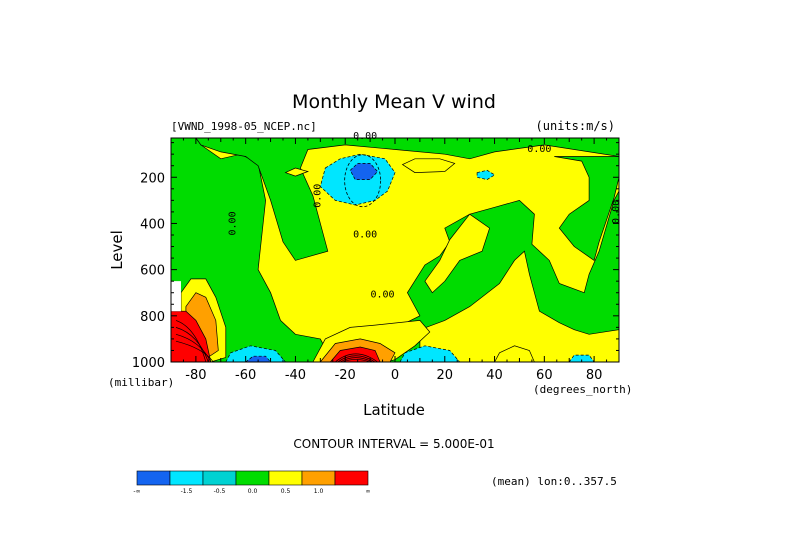 Image resolution: width=789 pixels, height=558 pixels. I want to click on x-tick-label: 0, so click(395, 375).